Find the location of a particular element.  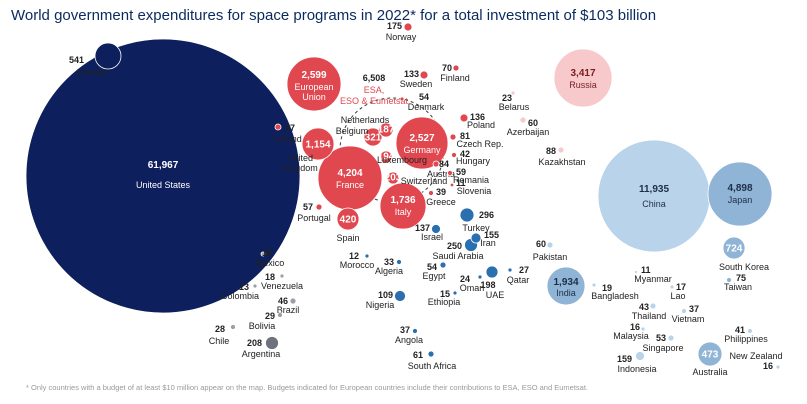

name-greece: Greece is located at coordinates (441, 202).